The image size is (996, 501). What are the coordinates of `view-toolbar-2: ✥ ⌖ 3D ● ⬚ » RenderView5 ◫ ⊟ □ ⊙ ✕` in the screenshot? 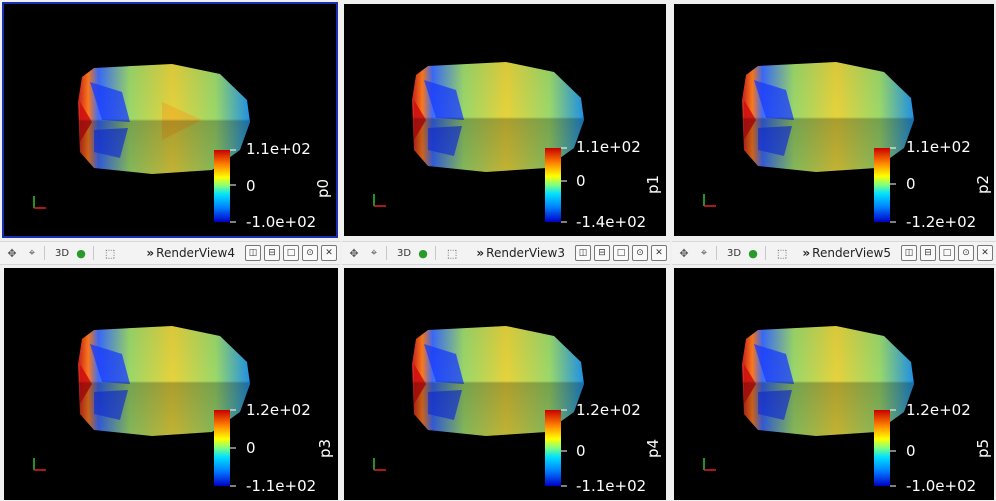 It's located at (834, 253).